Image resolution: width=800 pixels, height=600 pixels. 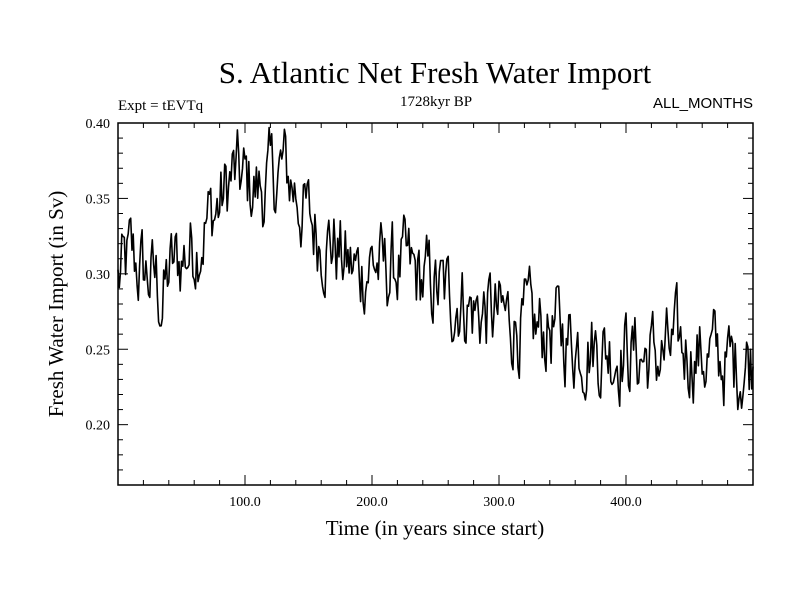 I want to click on months-label: ALL_MONTHS, so click(x=703, y=103).